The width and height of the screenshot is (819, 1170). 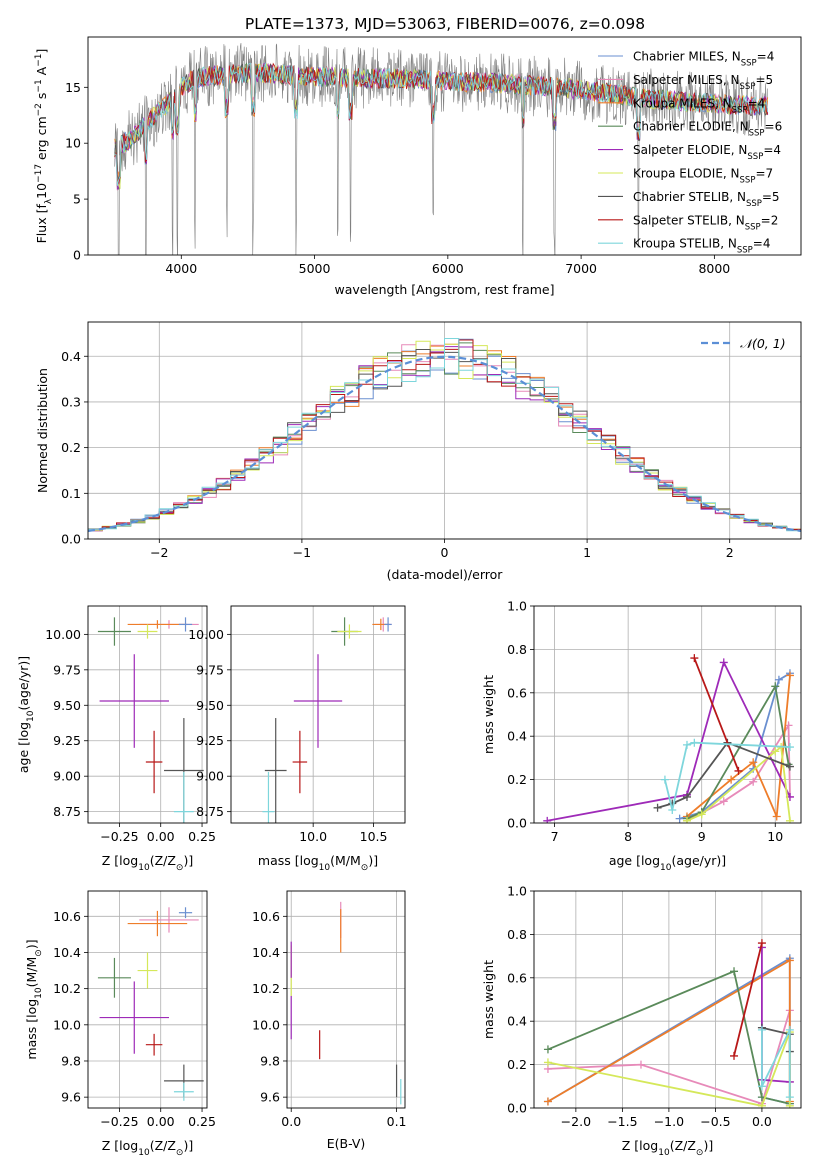 I want to click on residual-histogram, so click(x=444, y=435).